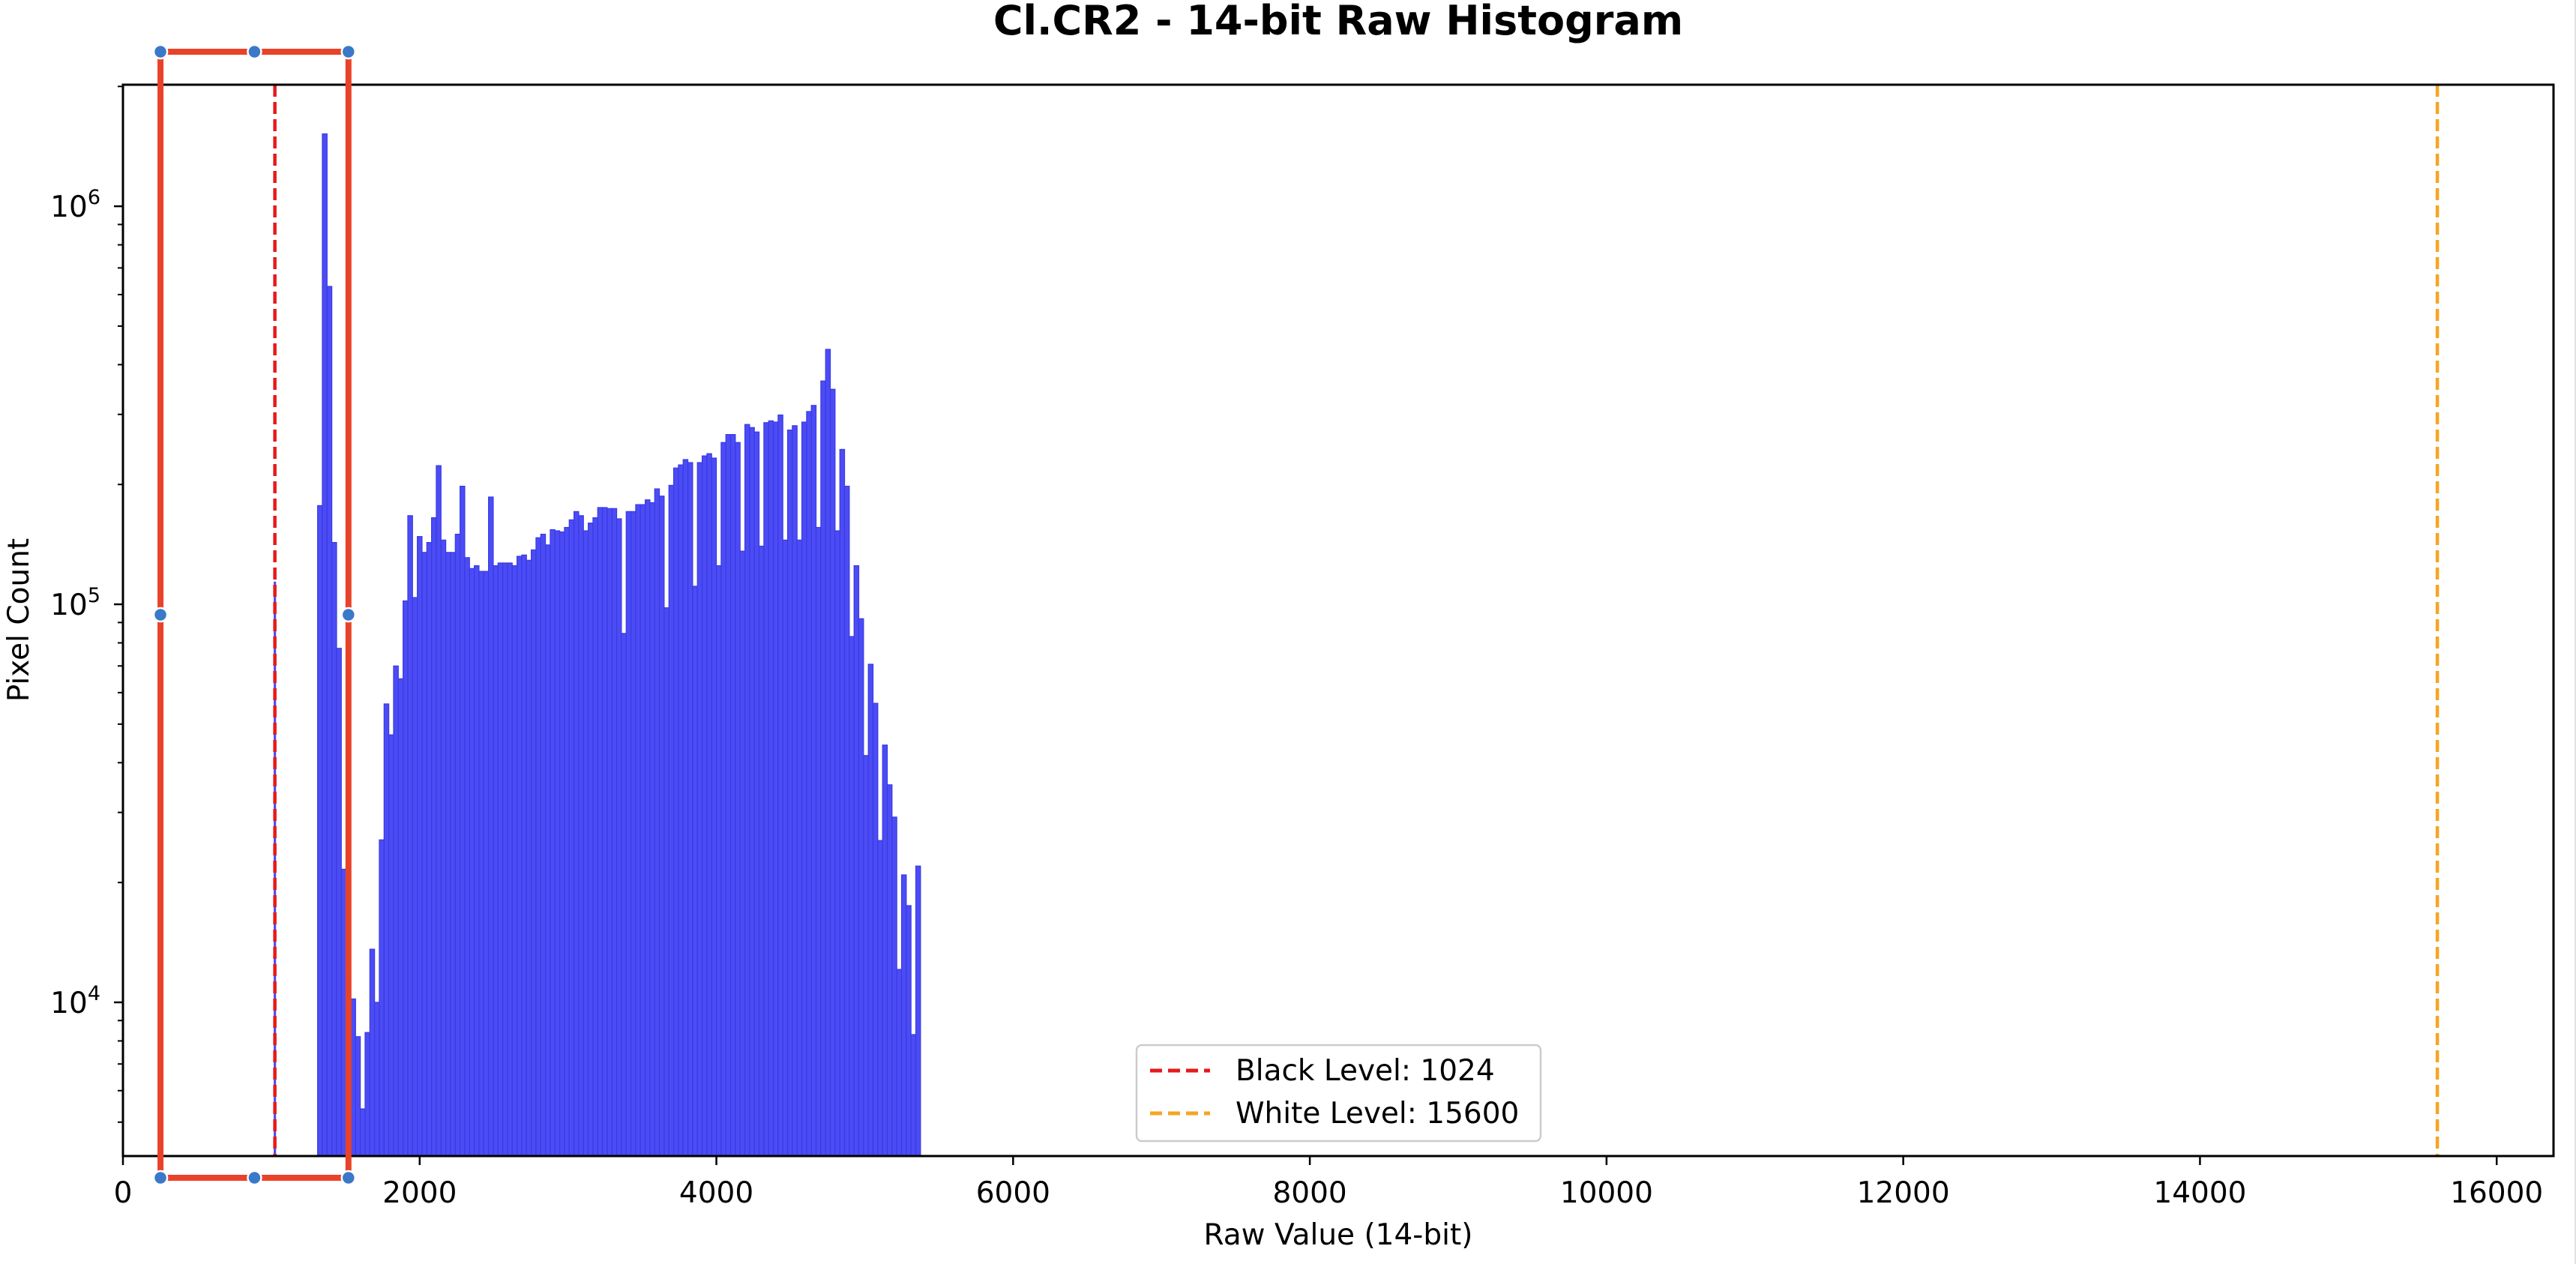 The image size is (2576, 1264). What do you see at coordinates (1607, 1193) in the screenshot?
I see `x-tick-label: 10000` at bounding box center [1607, 1193].